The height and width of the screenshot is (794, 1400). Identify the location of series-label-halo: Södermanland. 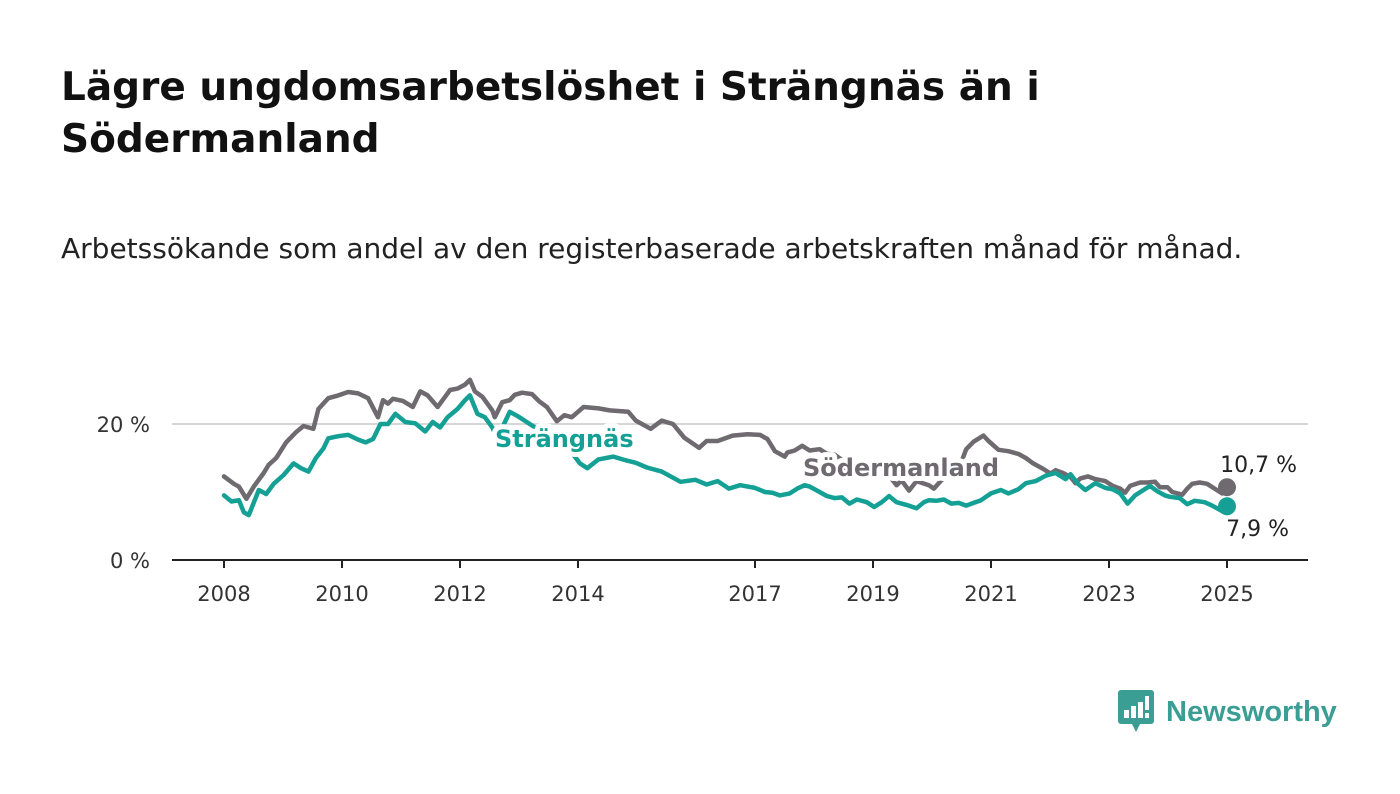
(901, 468).